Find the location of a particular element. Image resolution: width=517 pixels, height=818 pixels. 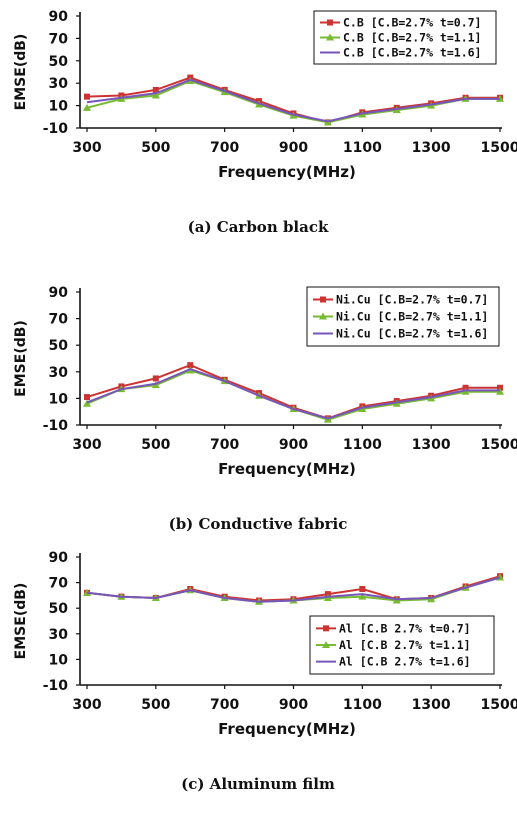

panel-caption: (c) Aluminum film is located at coordinates (258, 784).